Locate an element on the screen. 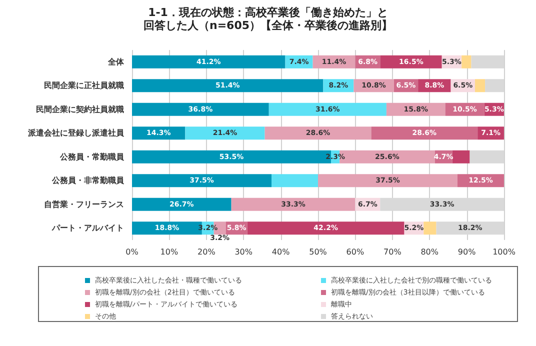  y-tick-label: 民間企業に契約社員就職 is located at coordinates (80, 109).